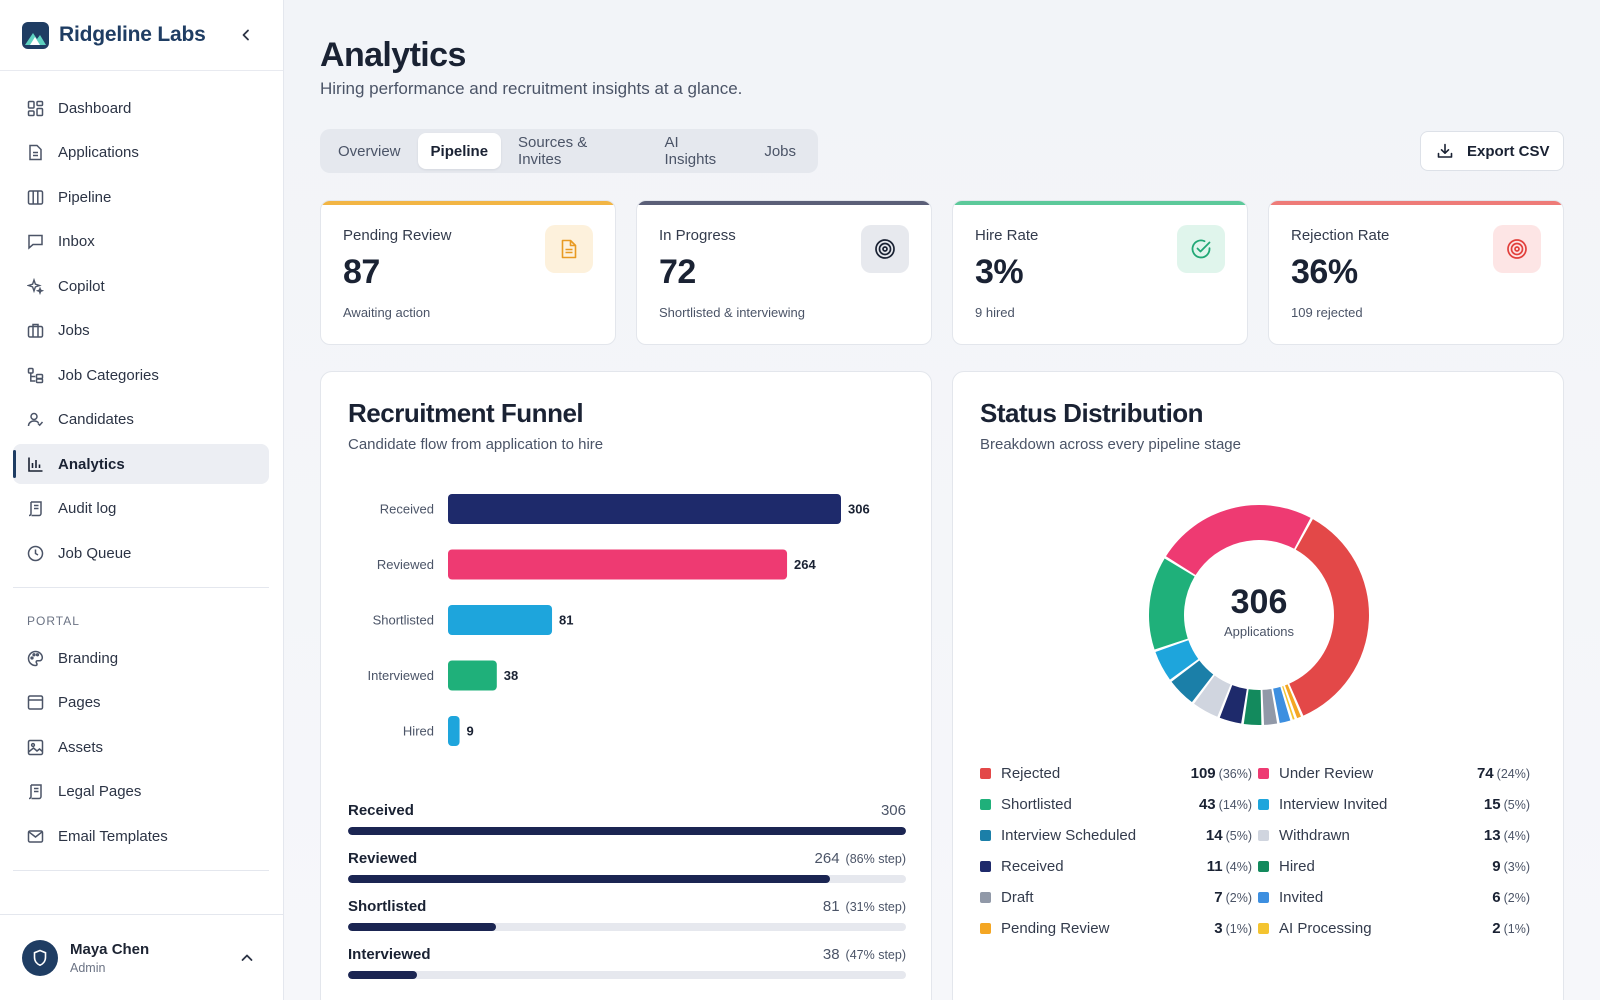 Image resolution: width=1600 pixels, height=1000 pixels. Describe the element at coordinates (141, 553) in the screenshot. I see `sidebar-item-job-queue: Job Queue` at that location.